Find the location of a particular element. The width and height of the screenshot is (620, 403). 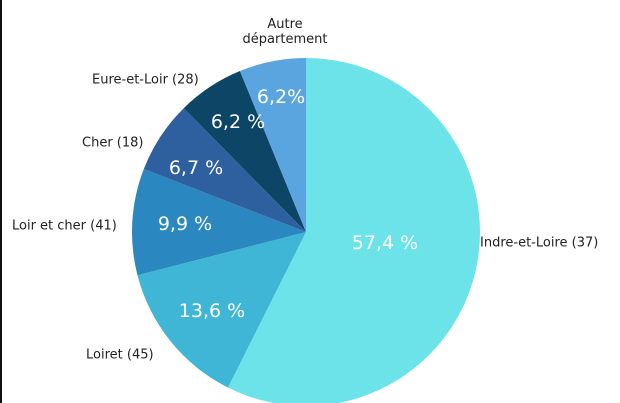

slice-value-label: 57,4 % is located at coordinates (385, 243).